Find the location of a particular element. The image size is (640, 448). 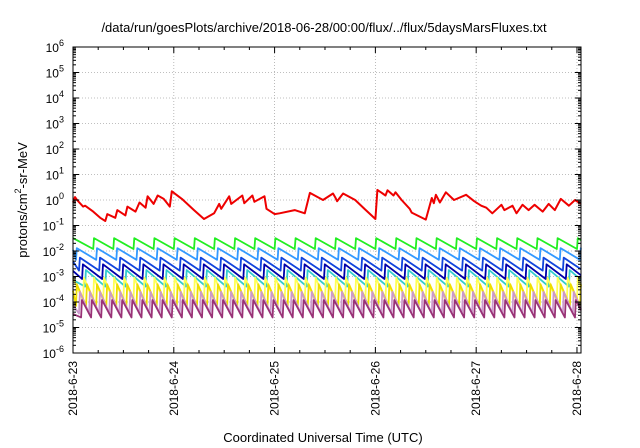

y-tick-label: 10⁻¹ is located at coordinates (53, 225).